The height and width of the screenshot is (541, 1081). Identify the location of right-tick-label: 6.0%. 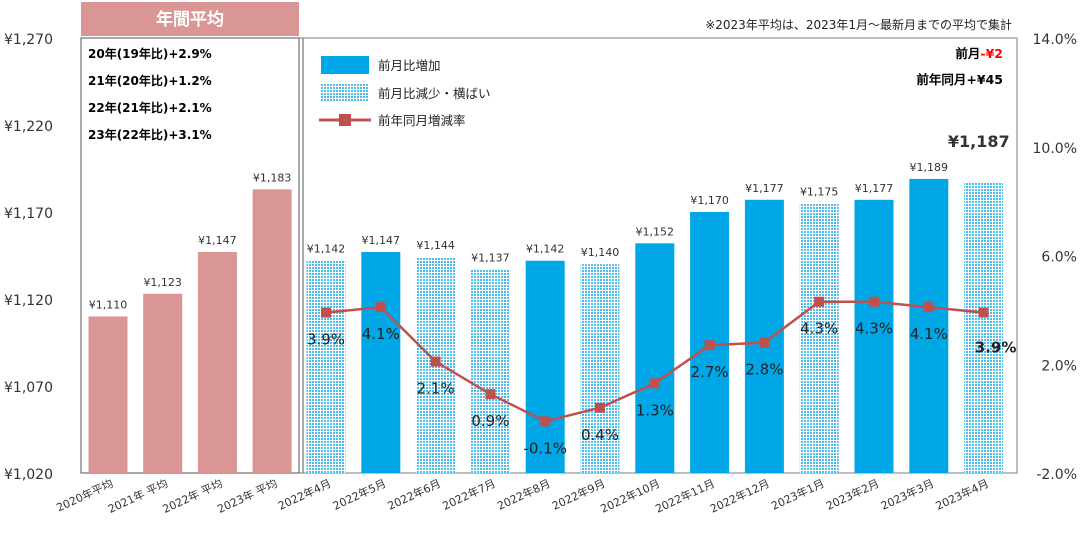
(1059, 258).